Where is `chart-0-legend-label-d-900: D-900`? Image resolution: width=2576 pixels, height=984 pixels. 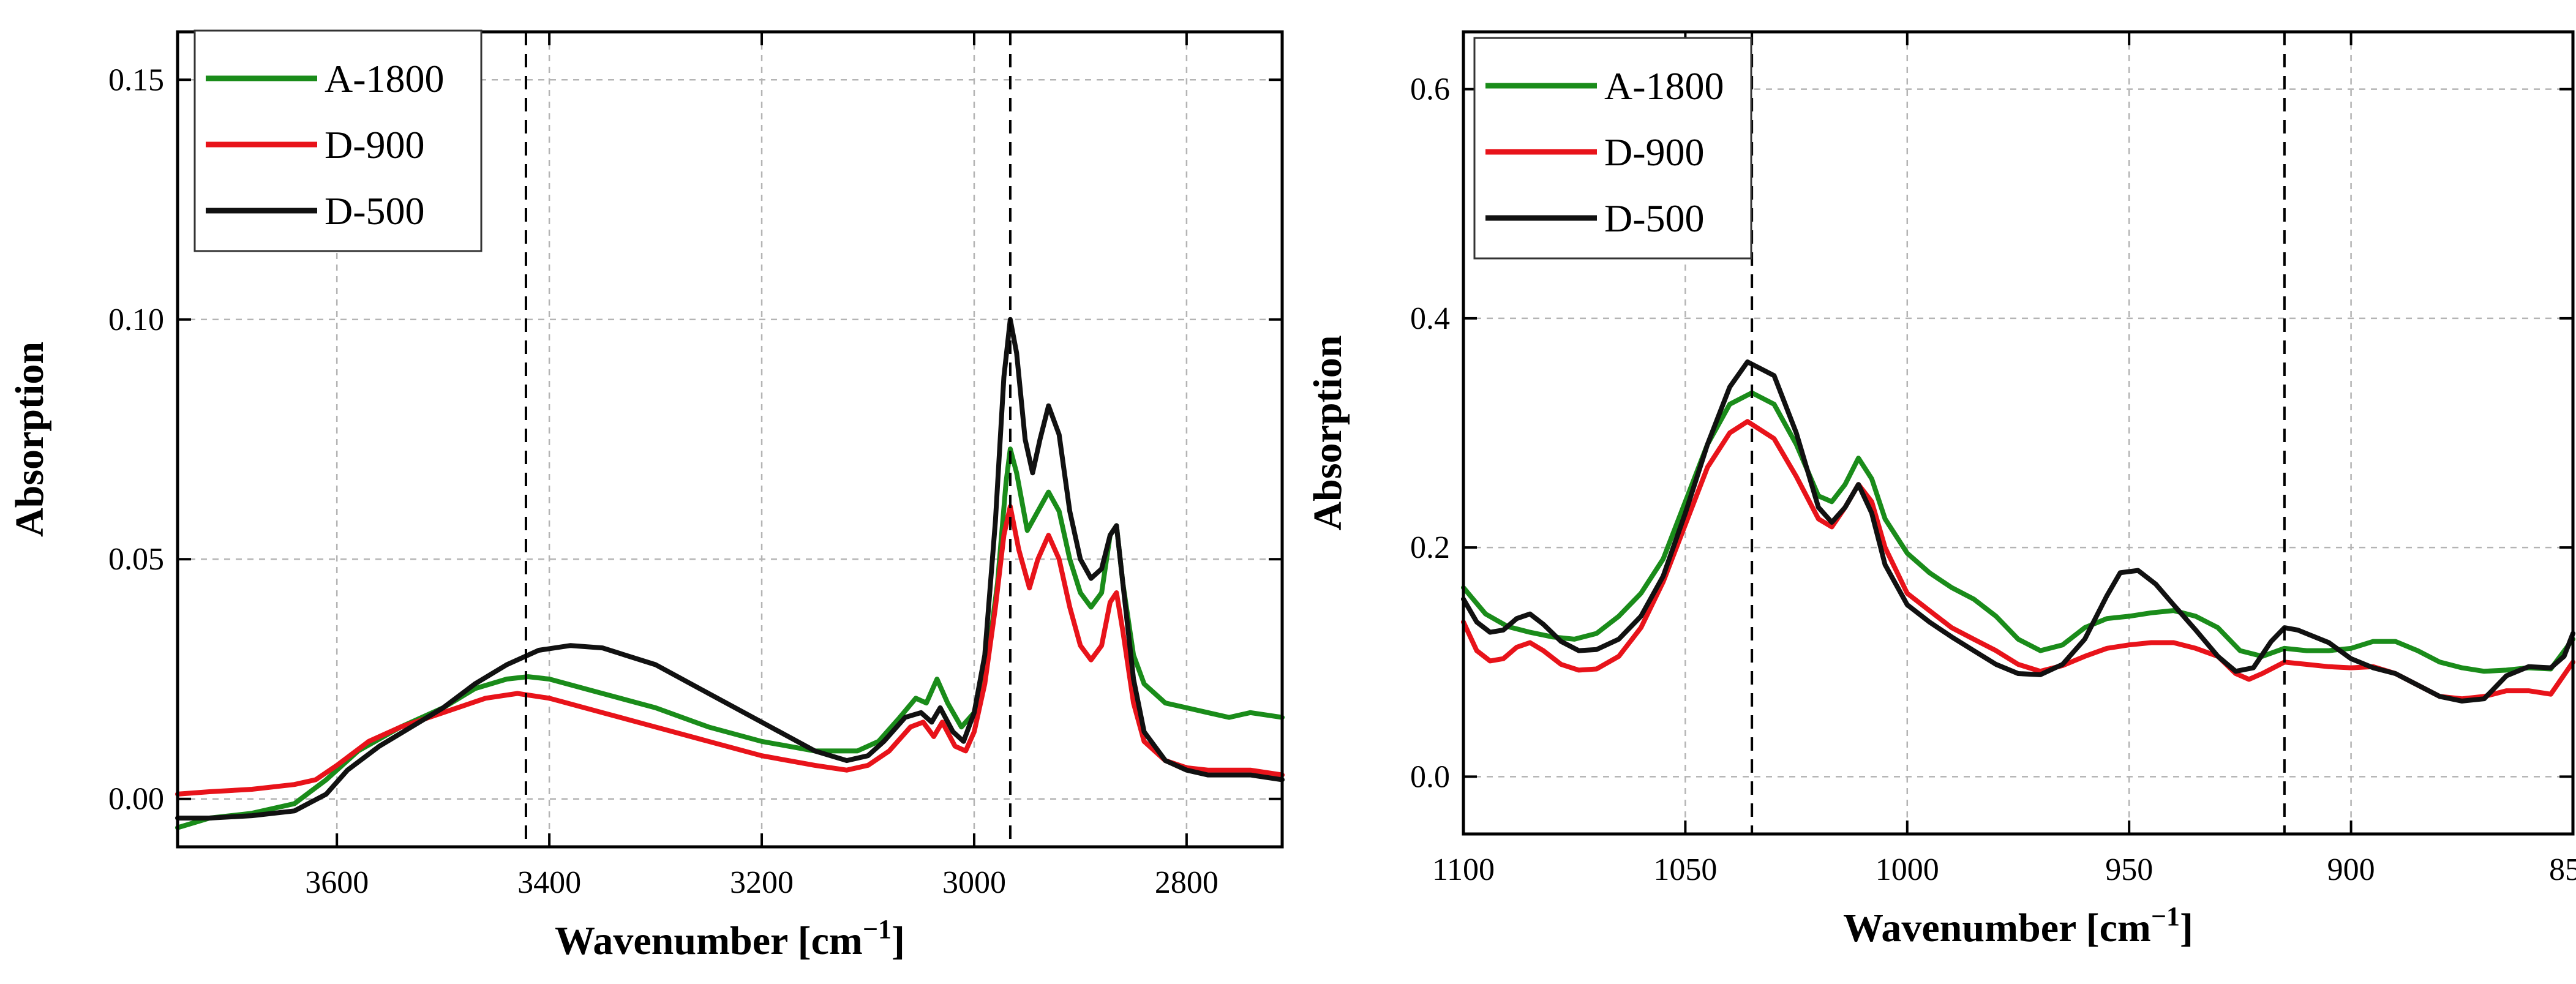 chart-0-legend-label-d-900: D-900 is located at coordinates (375, 145).